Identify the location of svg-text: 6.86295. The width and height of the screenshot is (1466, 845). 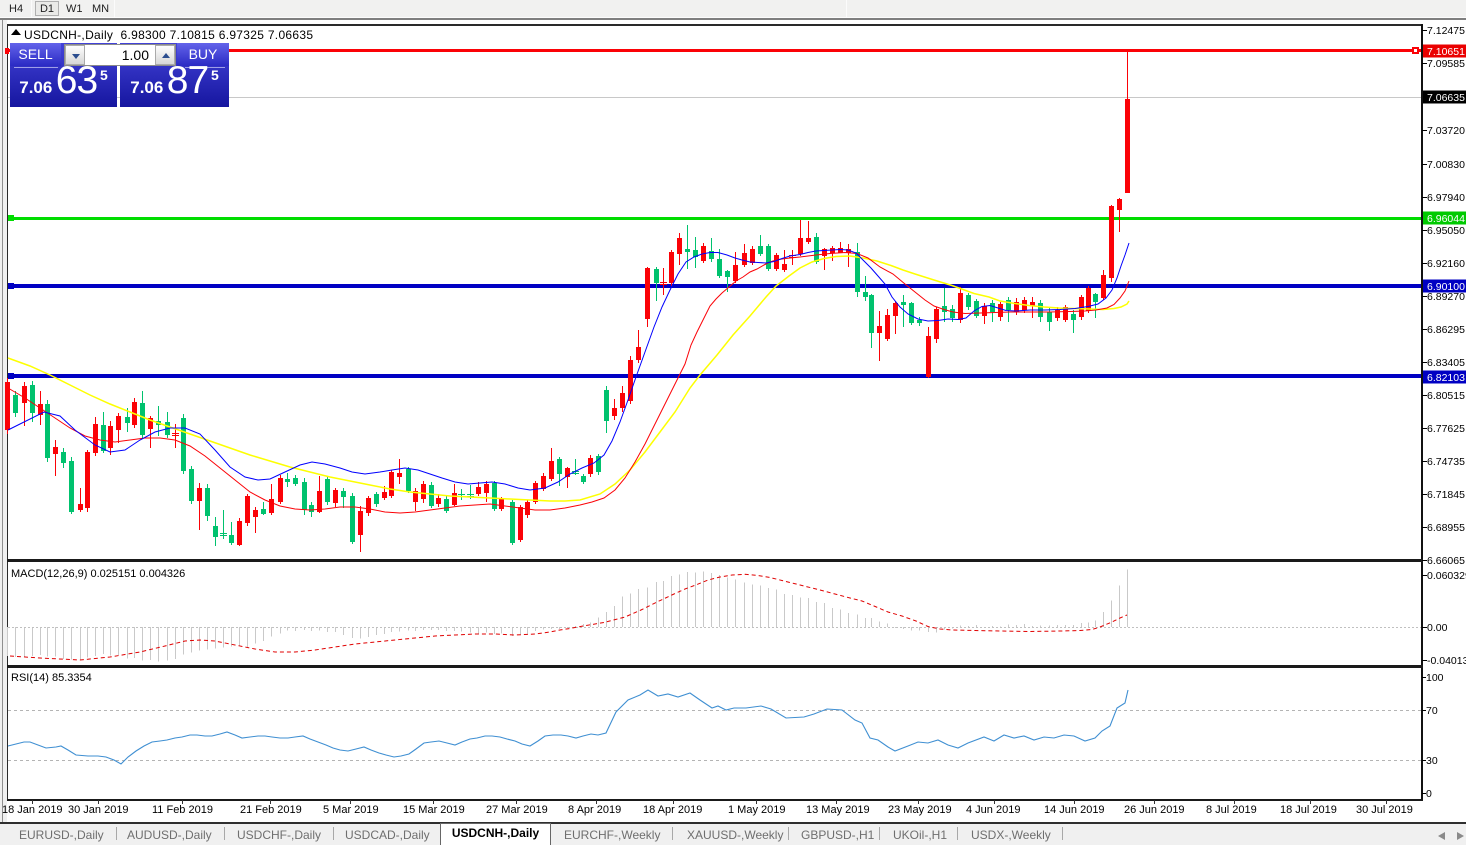
(1446, 330).